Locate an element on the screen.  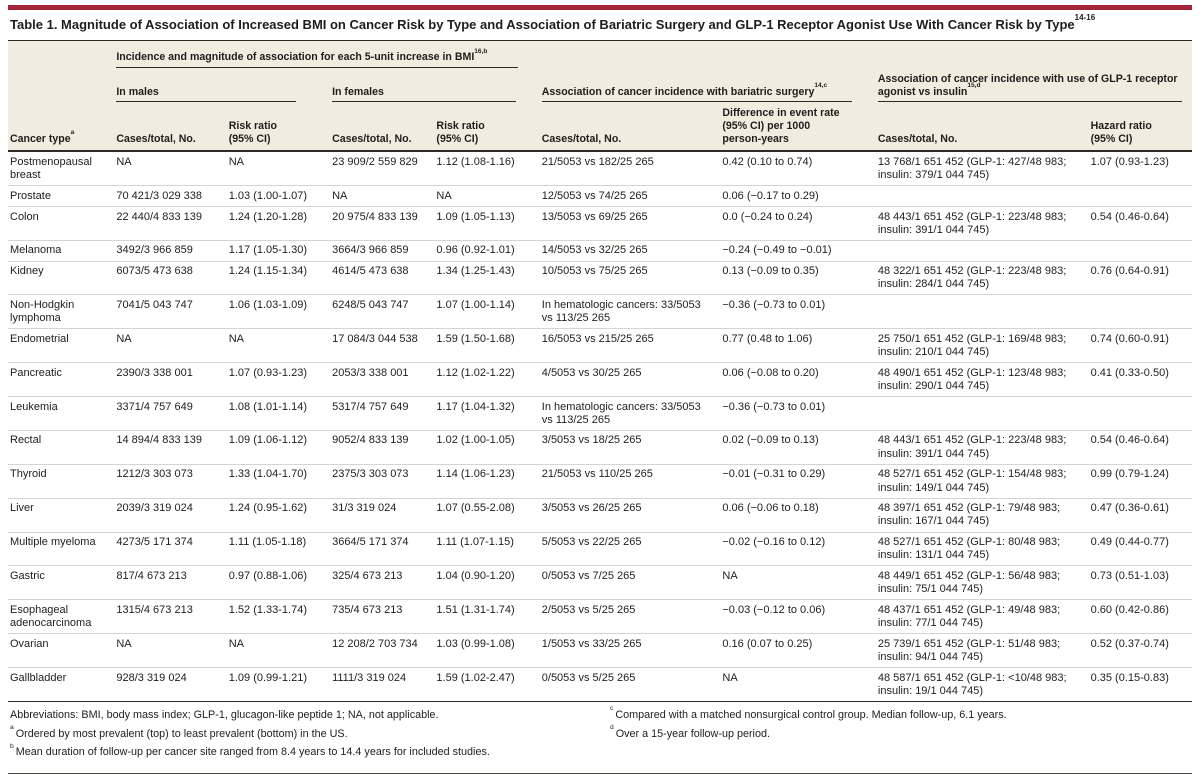
group-header-males-label: In males is located at coordinates (137, 91).